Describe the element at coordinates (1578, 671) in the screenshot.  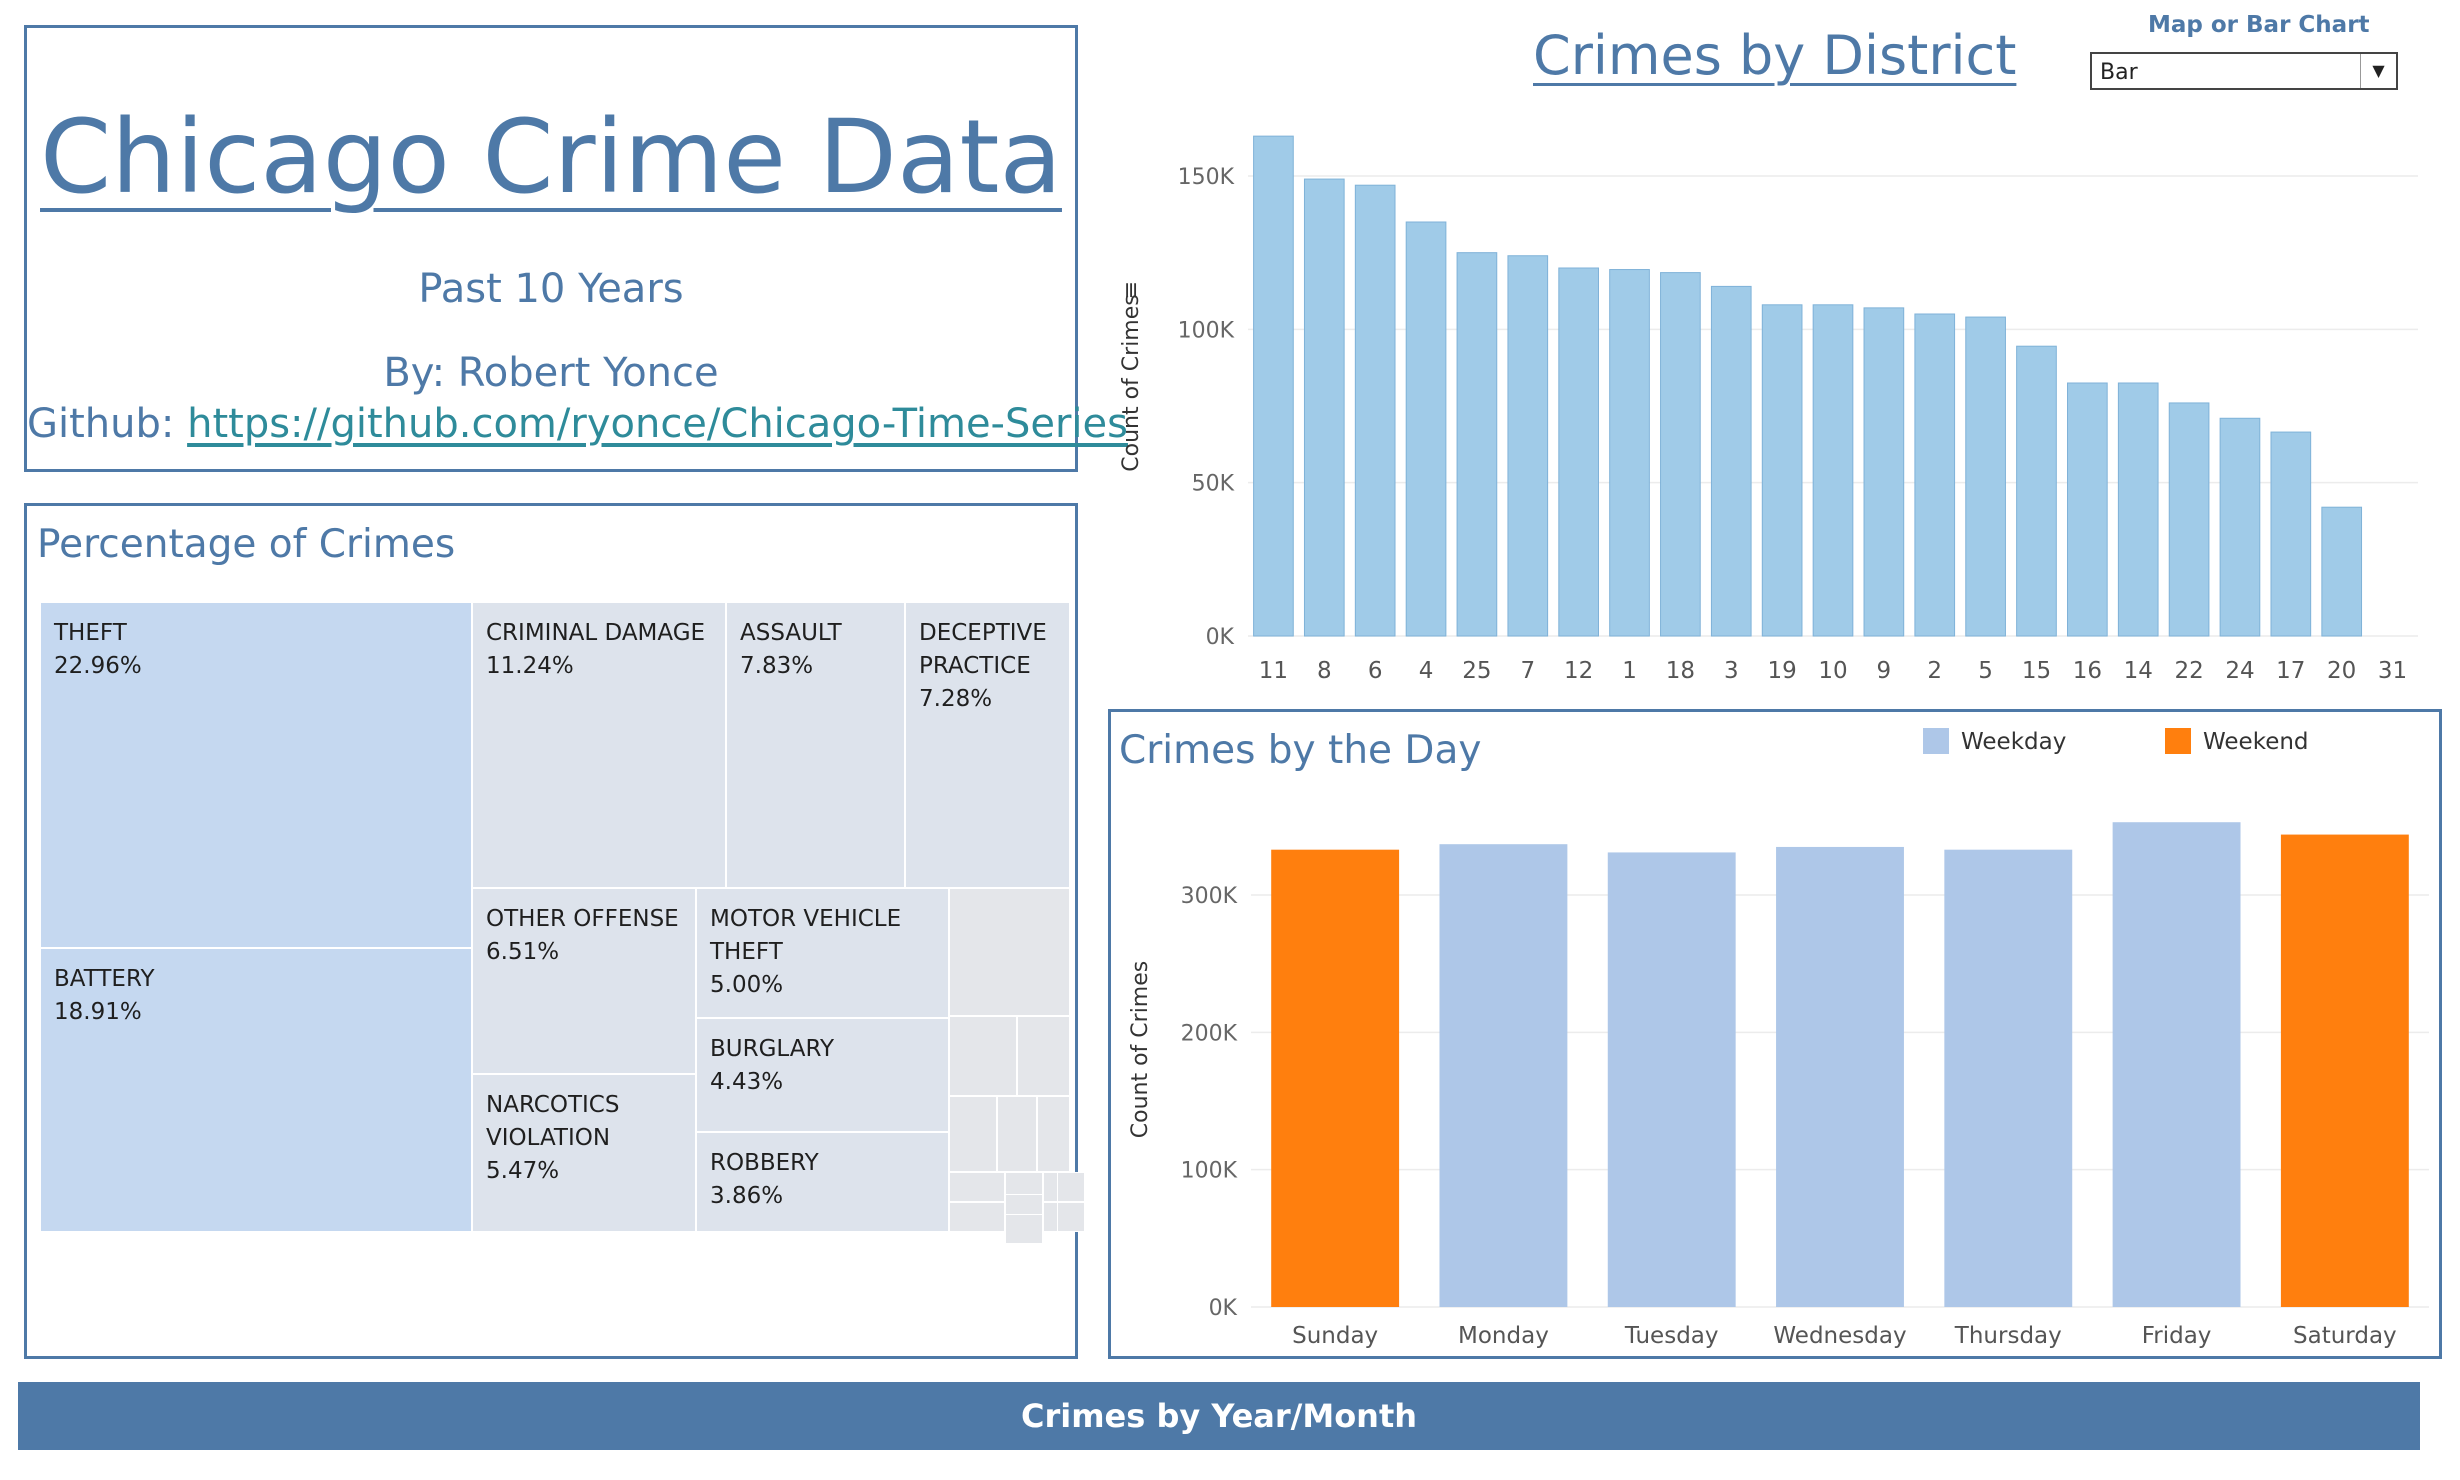
I see `x-tick-label: 12` at that location.